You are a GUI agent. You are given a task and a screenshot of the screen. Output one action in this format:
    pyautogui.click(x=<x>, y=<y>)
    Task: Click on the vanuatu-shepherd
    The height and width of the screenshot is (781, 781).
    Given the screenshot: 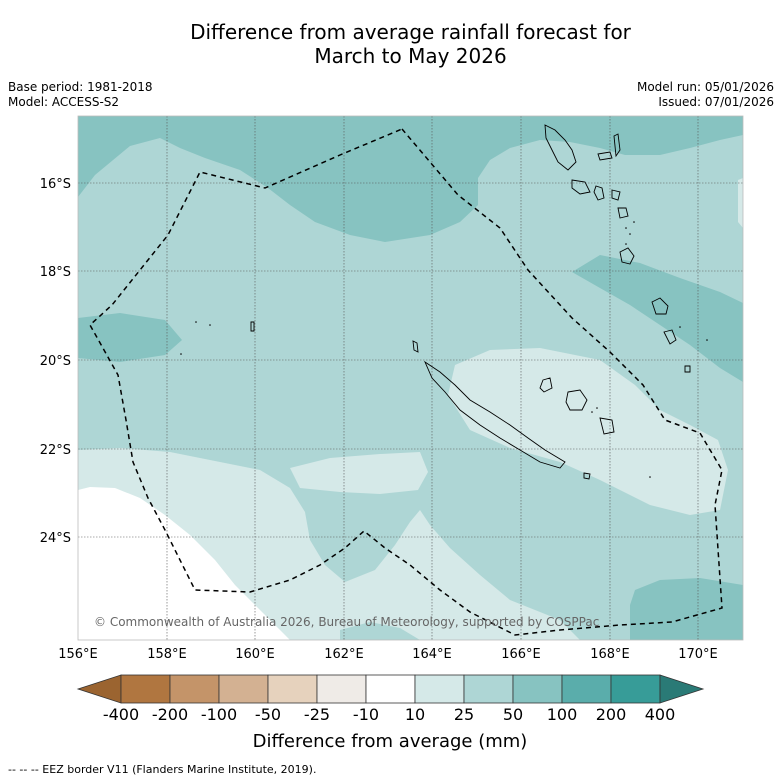 What is the action you would take?
    pyautogui.click(x=623, y=213)
    